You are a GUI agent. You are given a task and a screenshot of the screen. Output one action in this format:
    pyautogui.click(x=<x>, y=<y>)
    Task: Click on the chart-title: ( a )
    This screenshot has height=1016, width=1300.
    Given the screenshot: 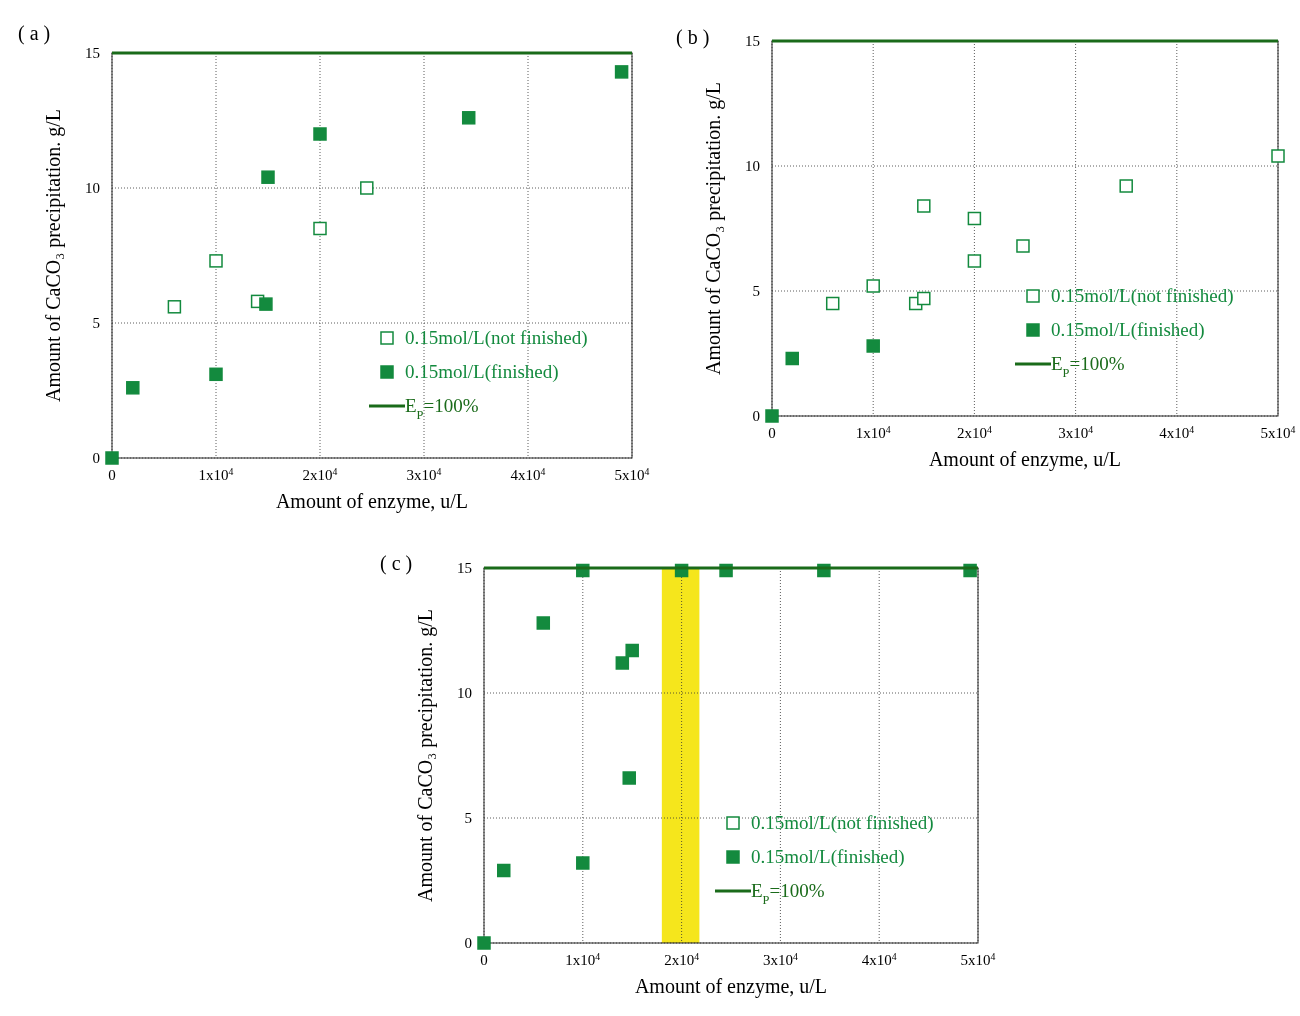 What is the action you would take?
    pyautogui.click(x=34, y=33)
    